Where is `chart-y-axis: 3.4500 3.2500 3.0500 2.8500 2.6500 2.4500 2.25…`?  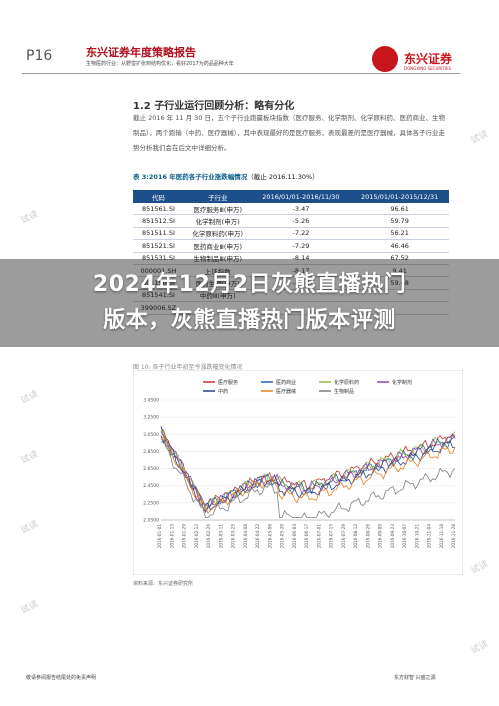 chart-y-axis: 3.4500 3.2500 3.0500 2.8500 2.6500 2.4500 2.25… is located at coordinates (151, 461).